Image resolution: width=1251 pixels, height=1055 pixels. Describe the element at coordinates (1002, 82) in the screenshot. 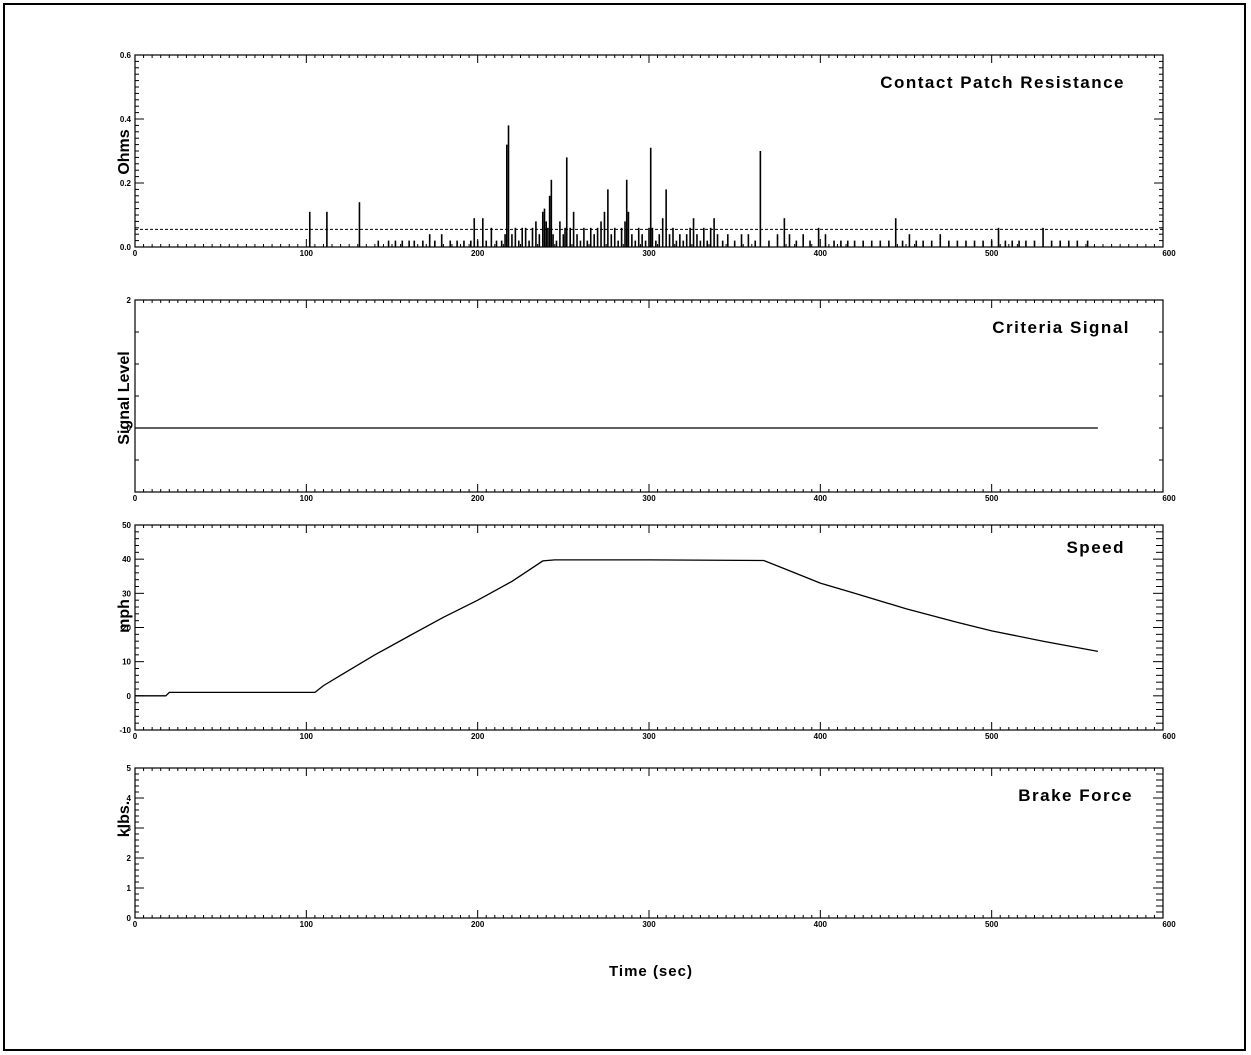

I see `chart-title: Contact Patch Resistance` at that location.